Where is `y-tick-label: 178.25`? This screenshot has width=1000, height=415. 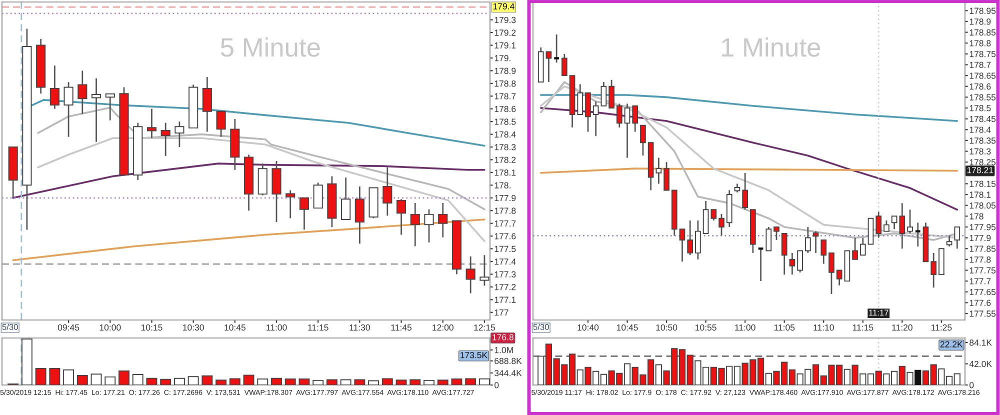 y-tick-label: 178.25 is located at coordinates (983, 162).